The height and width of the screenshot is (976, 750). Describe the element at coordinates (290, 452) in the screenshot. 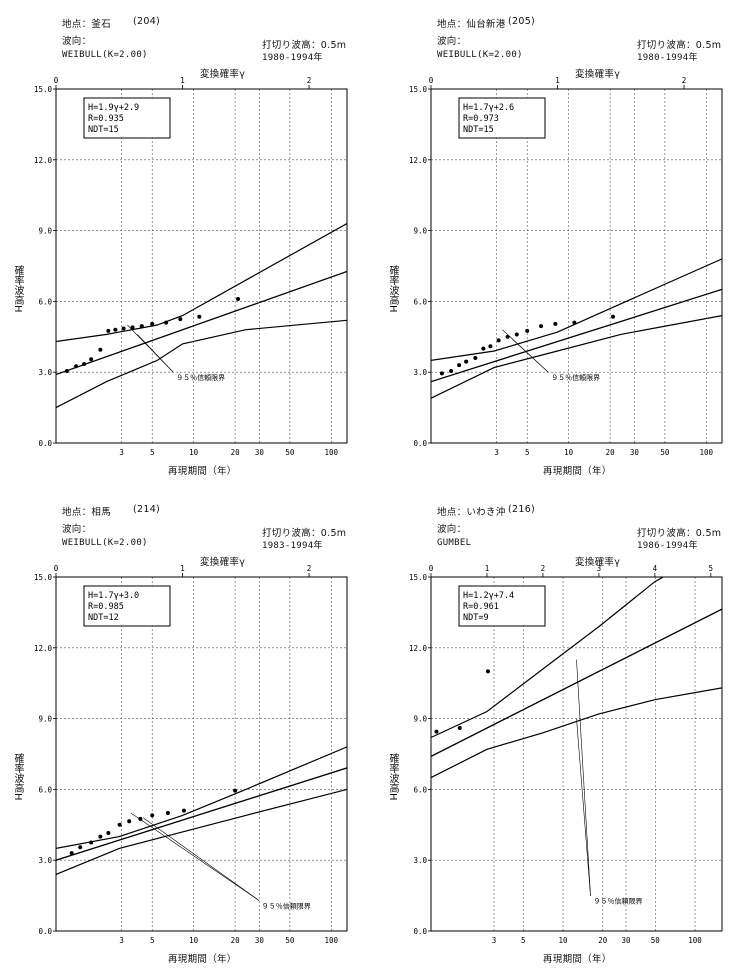

I see `x-tick-label: 50` at that location.